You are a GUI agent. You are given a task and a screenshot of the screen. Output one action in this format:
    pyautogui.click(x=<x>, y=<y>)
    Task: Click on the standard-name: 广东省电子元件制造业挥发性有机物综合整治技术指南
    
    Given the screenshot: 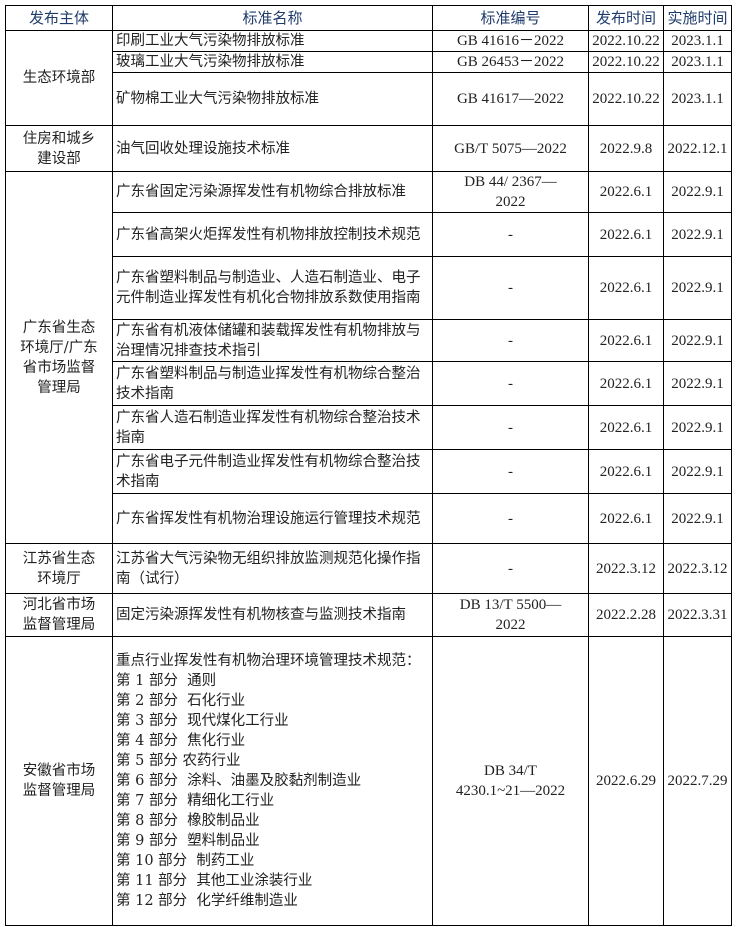 What is the action you would take?
    pyautogui.click(x=268, y=471)
    